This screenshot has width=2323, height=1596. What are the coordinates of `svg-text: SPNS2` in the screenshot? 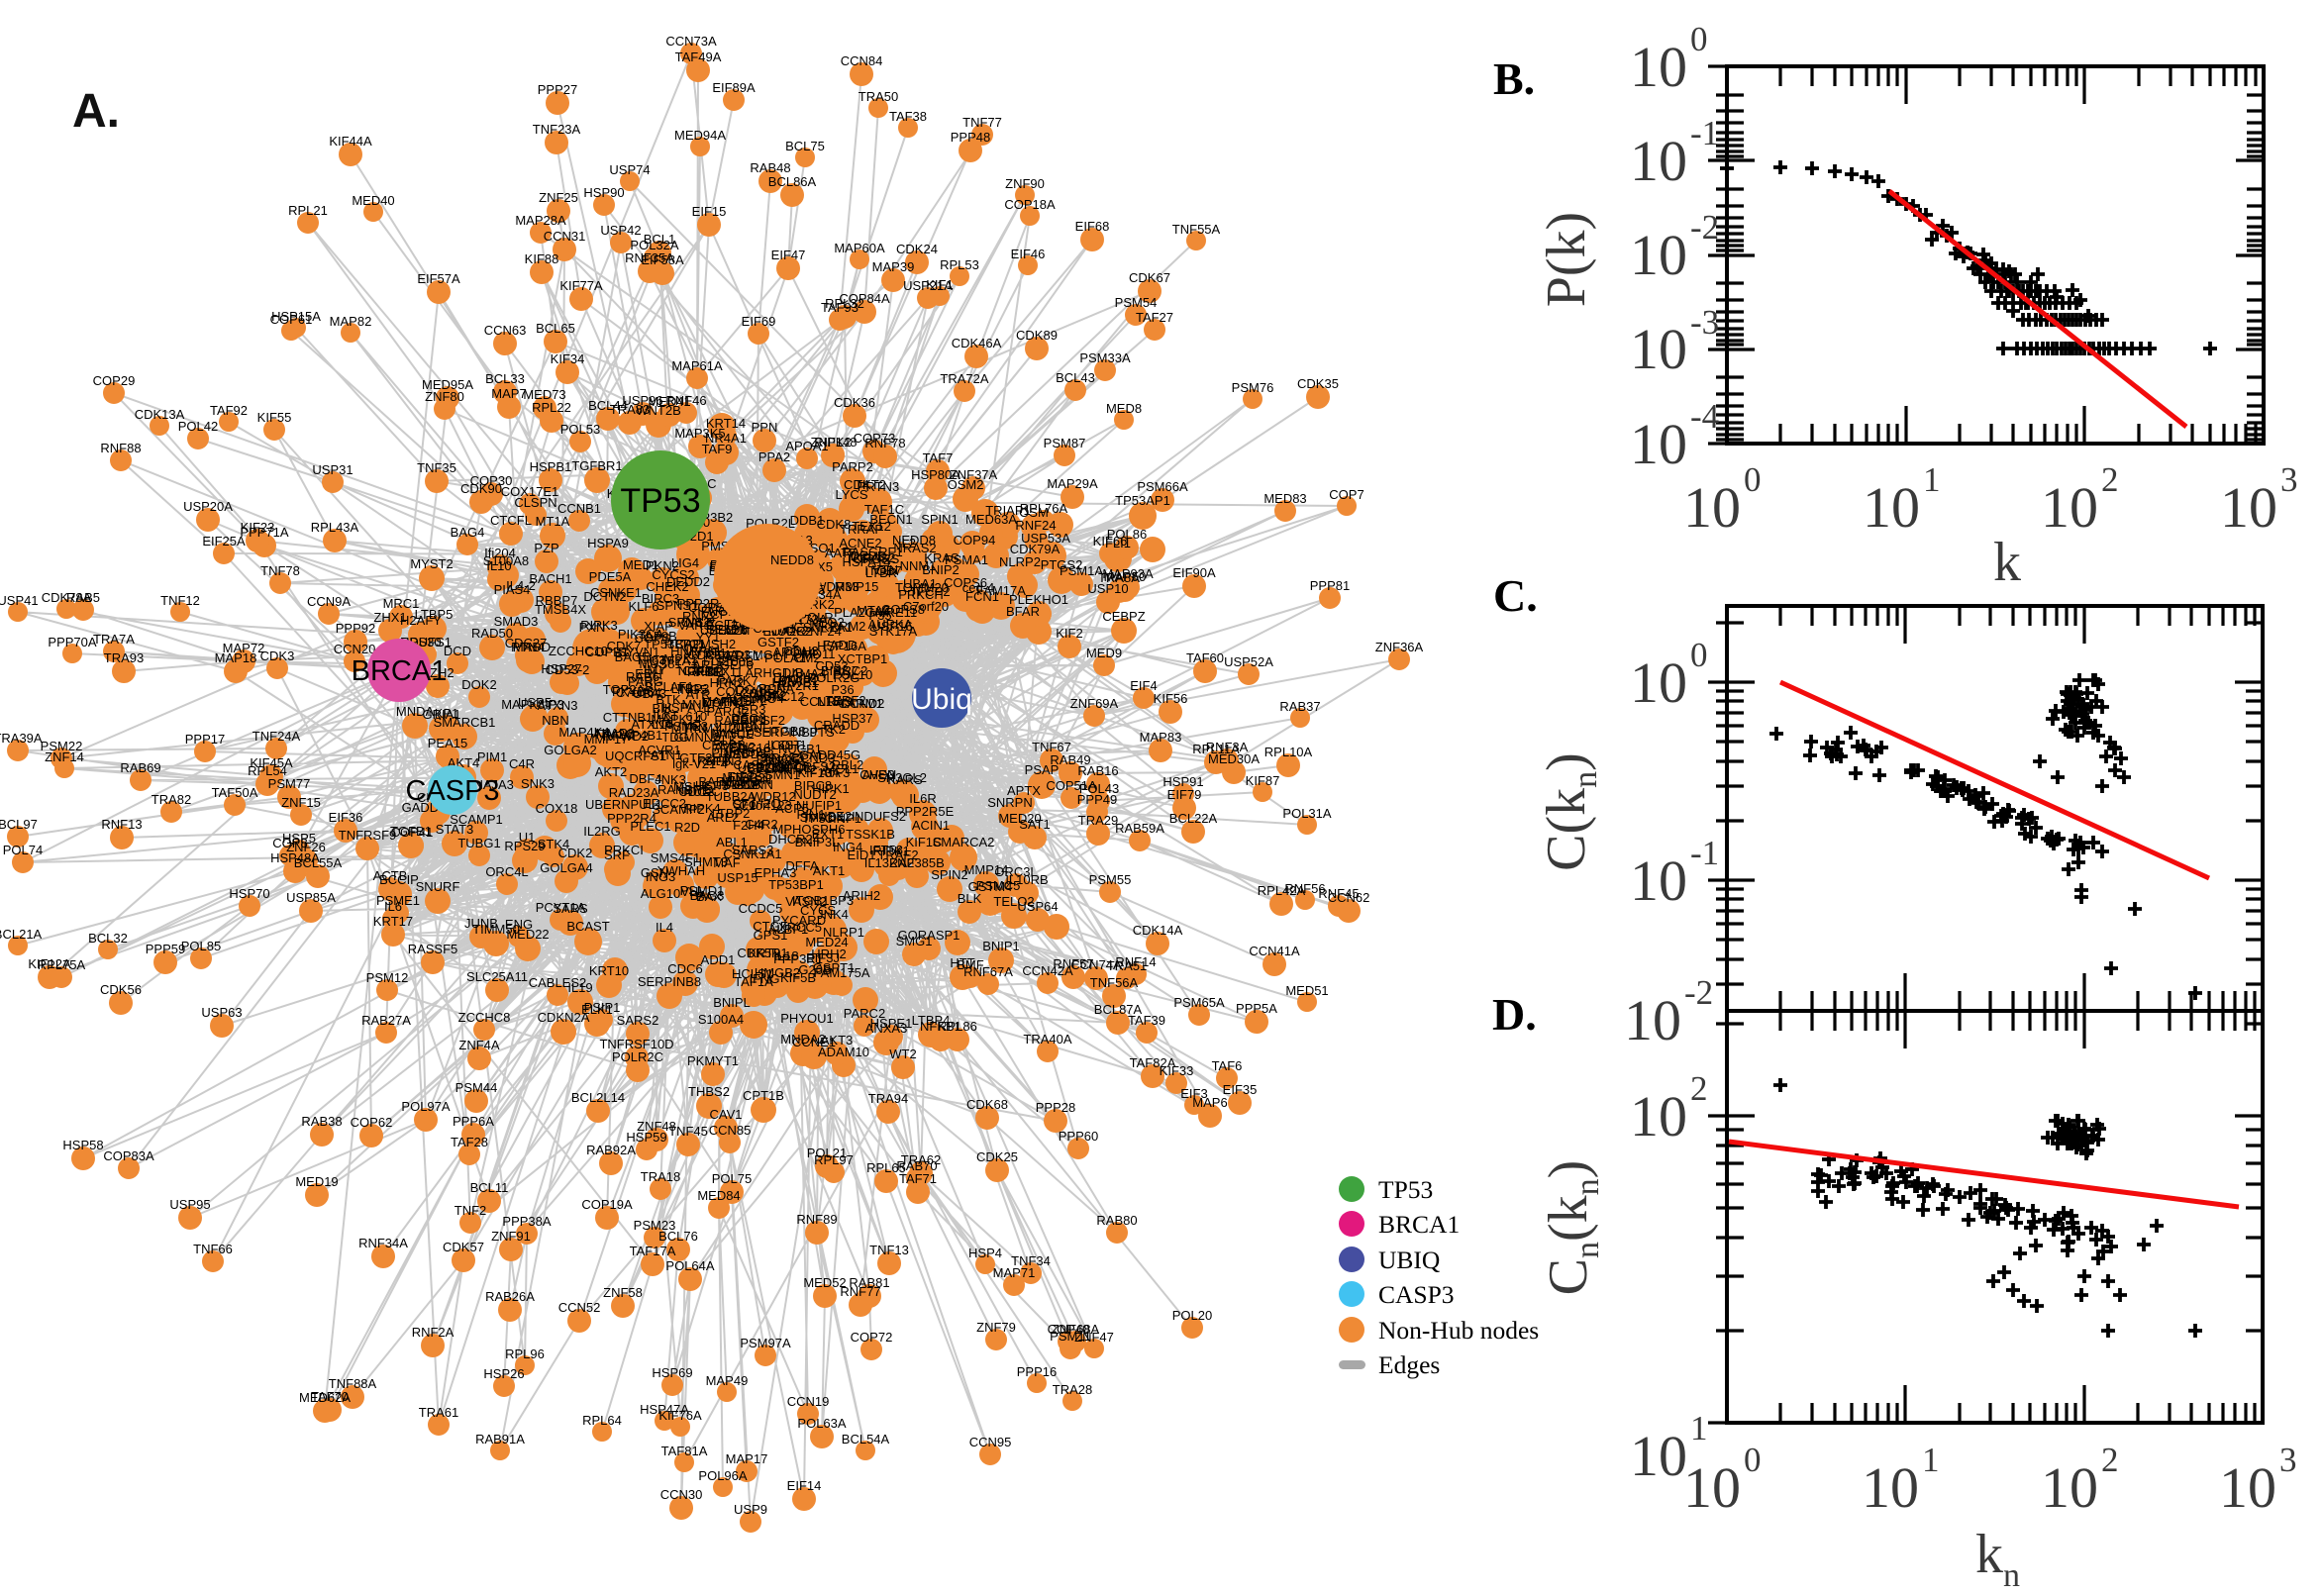 It's located at (689, 622).